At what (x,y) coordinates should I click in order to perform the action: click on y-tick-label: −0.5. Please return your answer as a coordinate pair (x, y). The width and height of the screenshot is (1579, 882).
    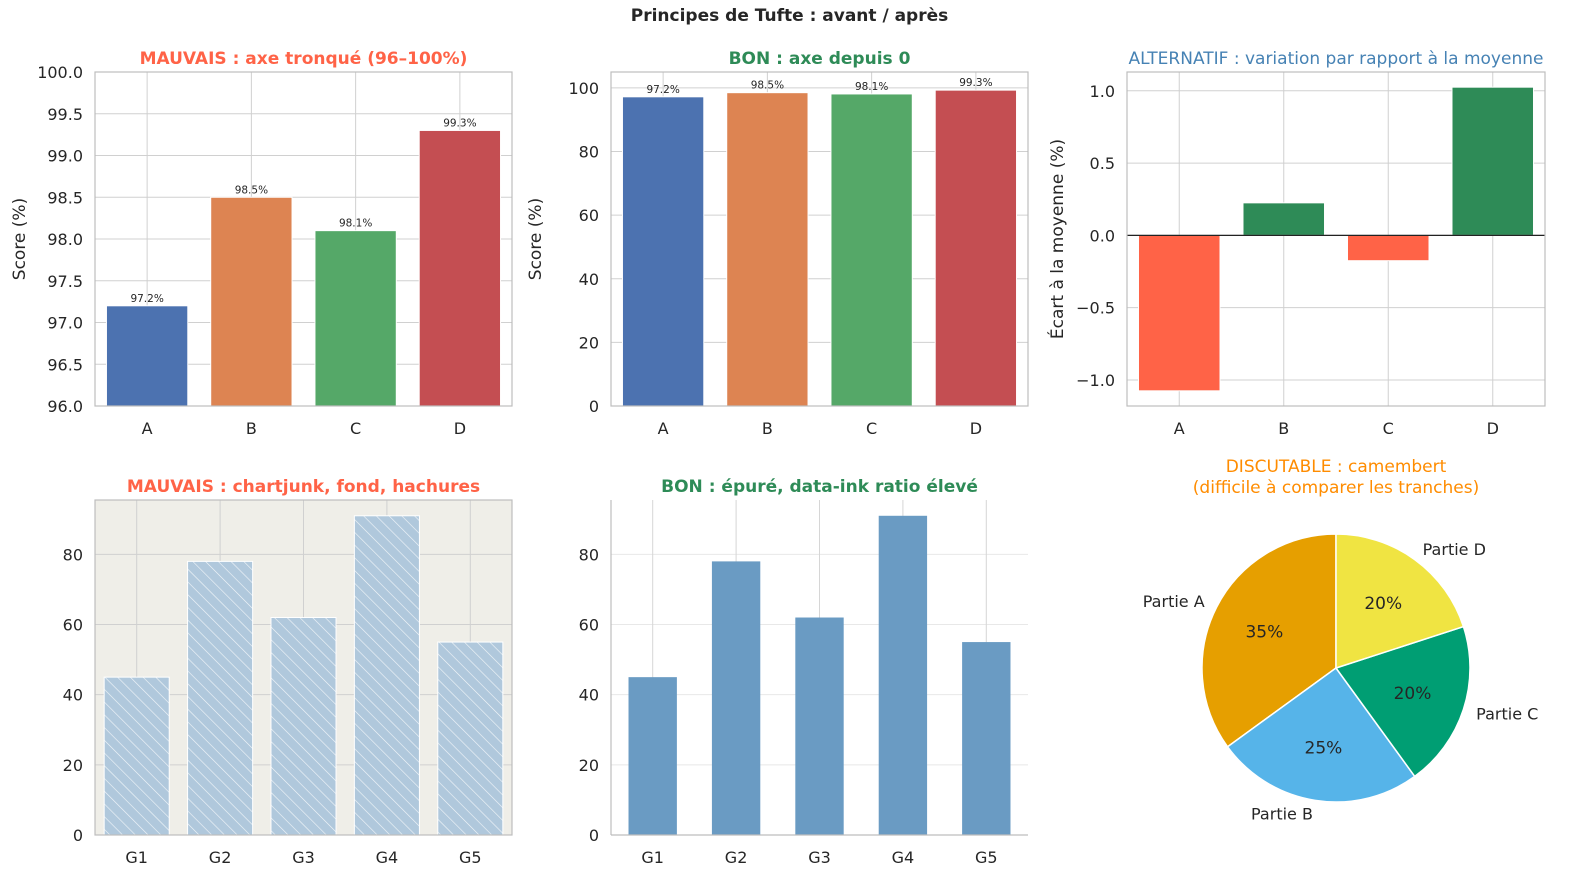
    Looking at the image, I should click on (1095, 308).